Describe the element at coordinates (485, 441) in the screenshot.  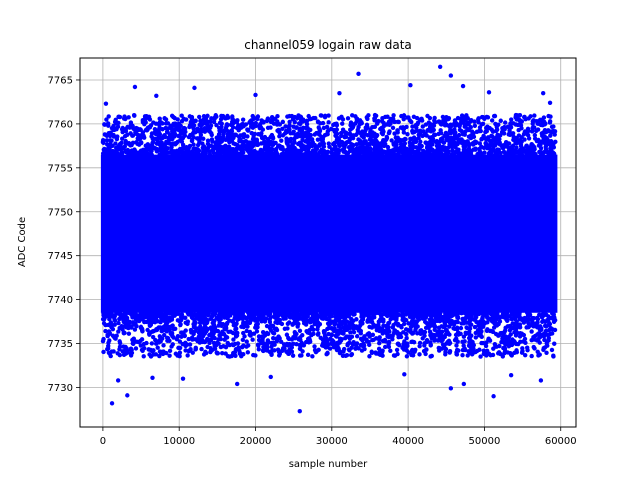
I see `x-tick-label: 50000` at that location.